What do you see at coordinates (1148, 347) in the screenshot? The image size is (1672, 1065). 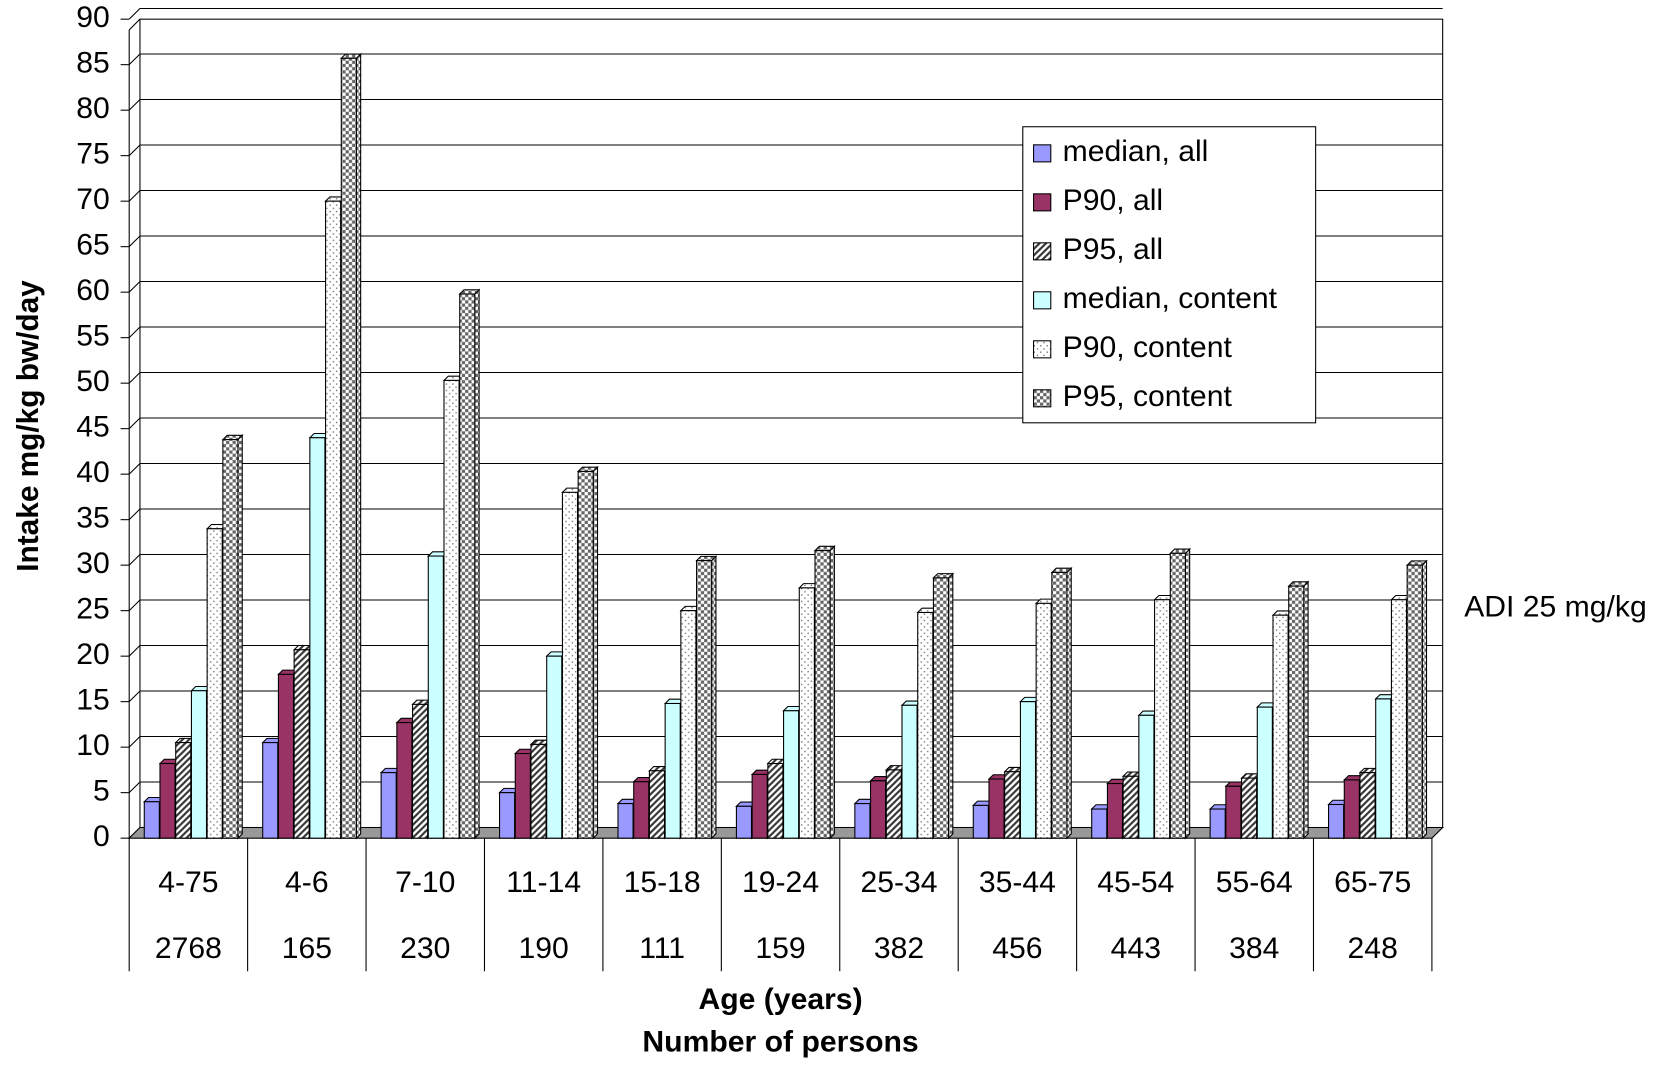 I see `legend-label: P90, content` at bounding box center [1148, 347].